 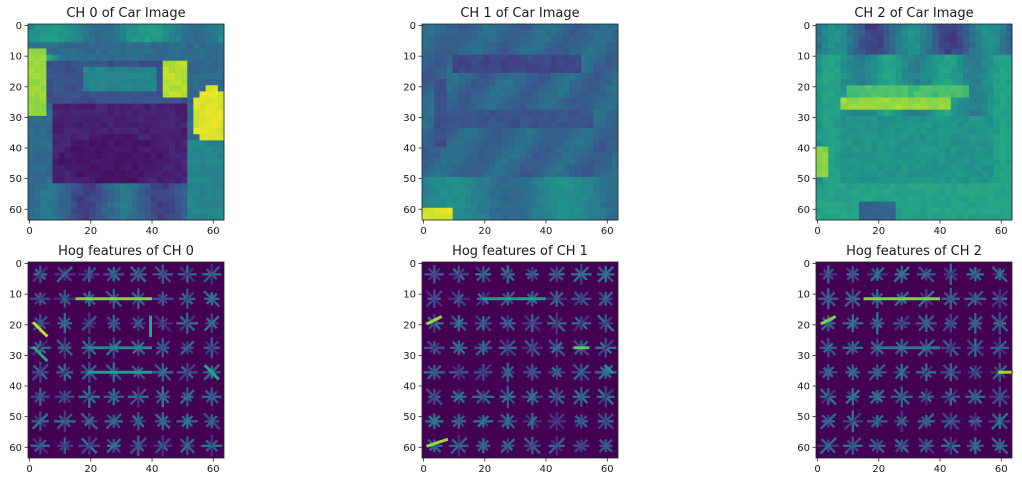 What do you see at coordinates (803, 295) in the screenshot?
I see `y-tick-label: 10` at bounding box center [803, 295].